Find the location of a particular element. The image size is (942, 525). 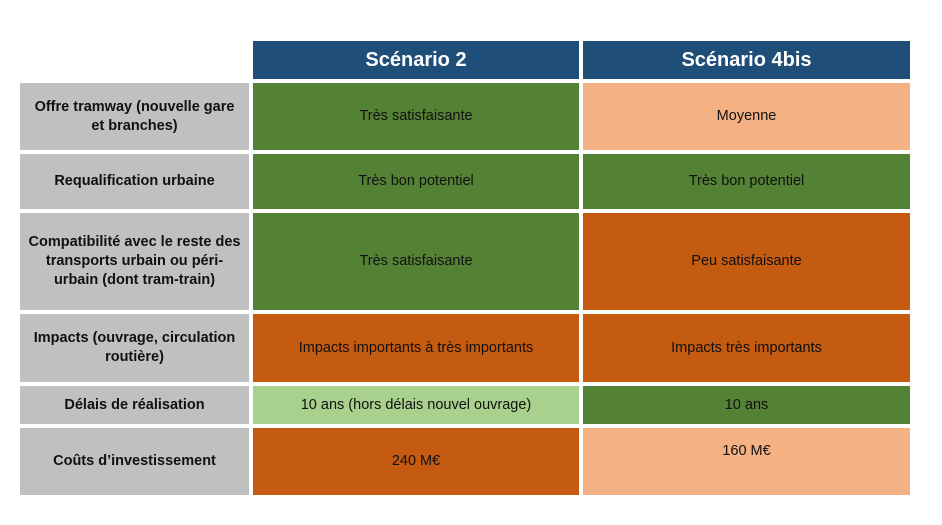

cell-impacts-scenario-4bis: Impacts très importants is located at coordinates (746, 348).